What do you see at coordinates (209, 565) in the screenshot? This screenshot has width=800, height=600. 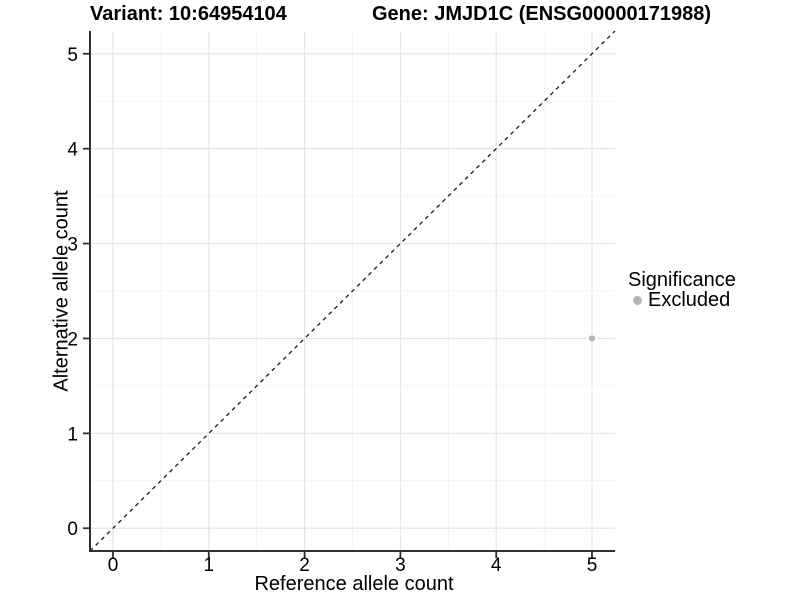 I see `x-tick-label: 1` at bounding box center [209, 565].